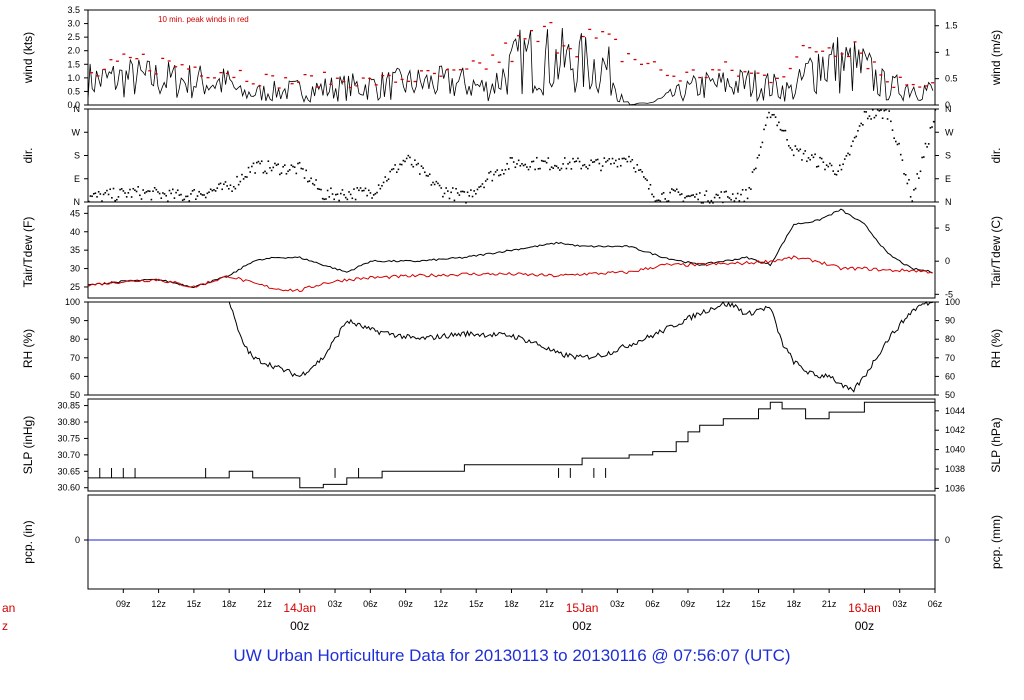 This screenshot has height=700, width=1024. Describe the element at coordinates (68, 438) in the screenshot. I see `slp-left-label: 30.75` at that location.